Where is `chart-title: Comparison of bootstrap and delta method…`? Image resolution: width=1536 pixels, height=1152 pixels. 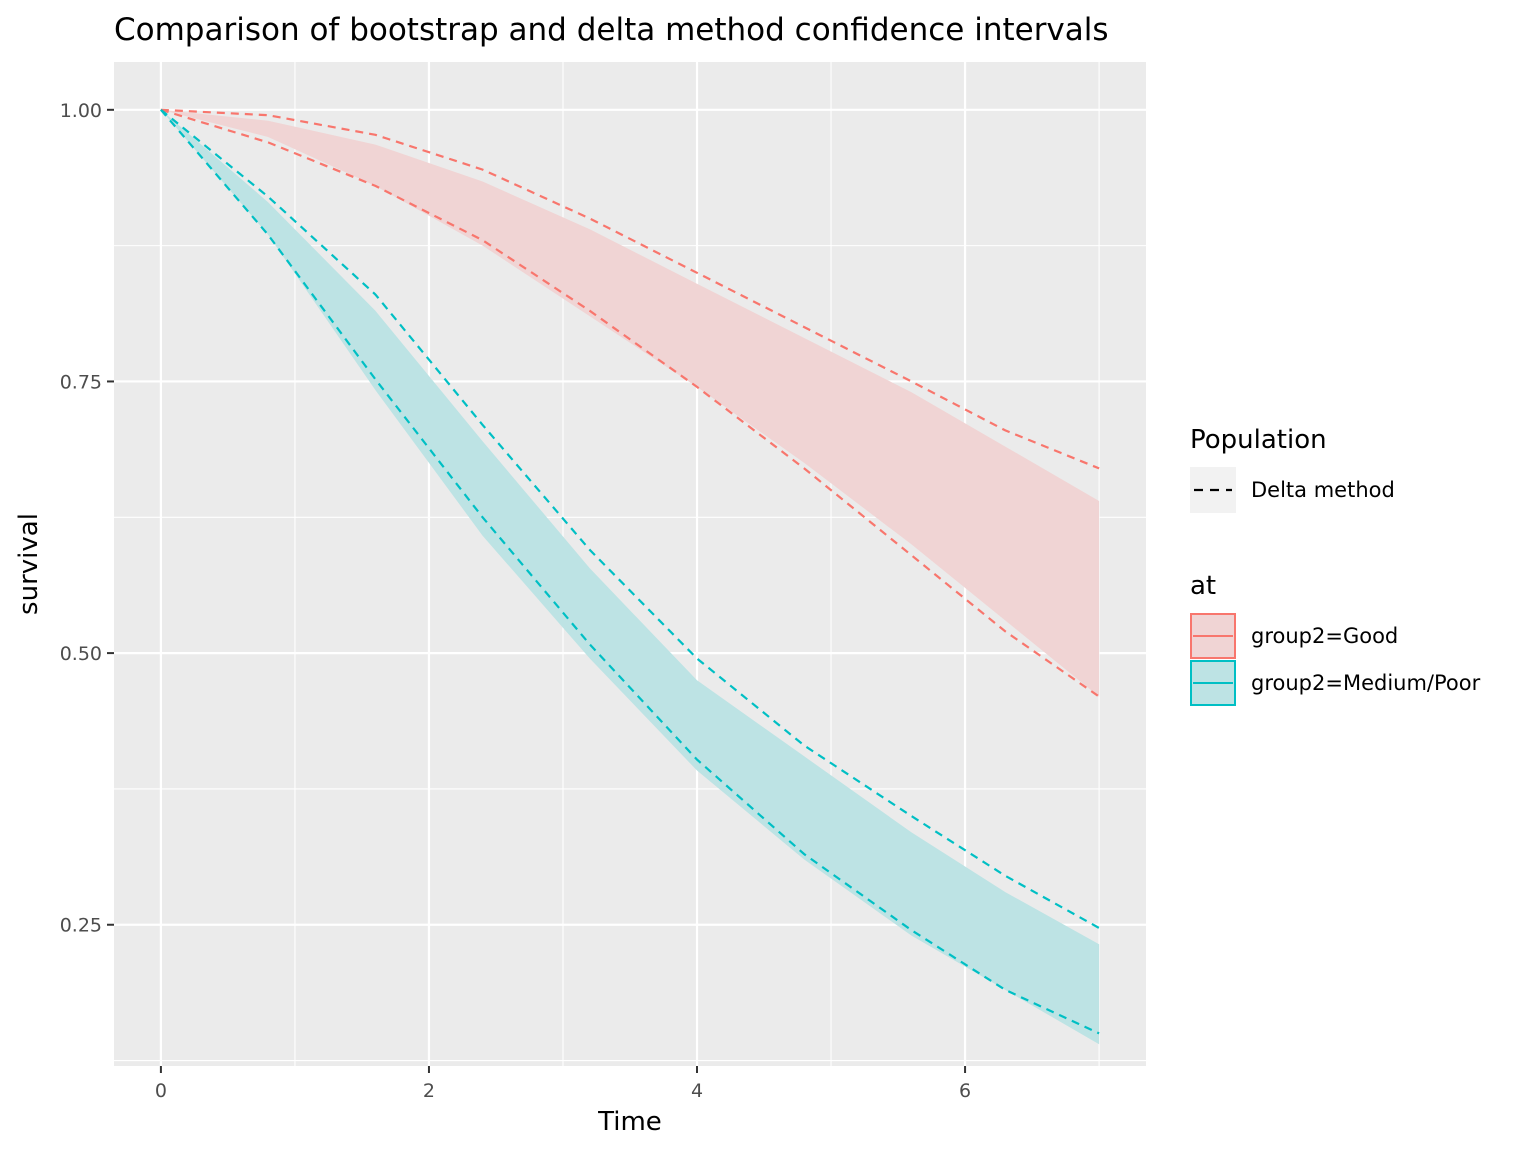
chart-title: Comparison of bootstrap and delta method… is located at coordinates (611, 30).